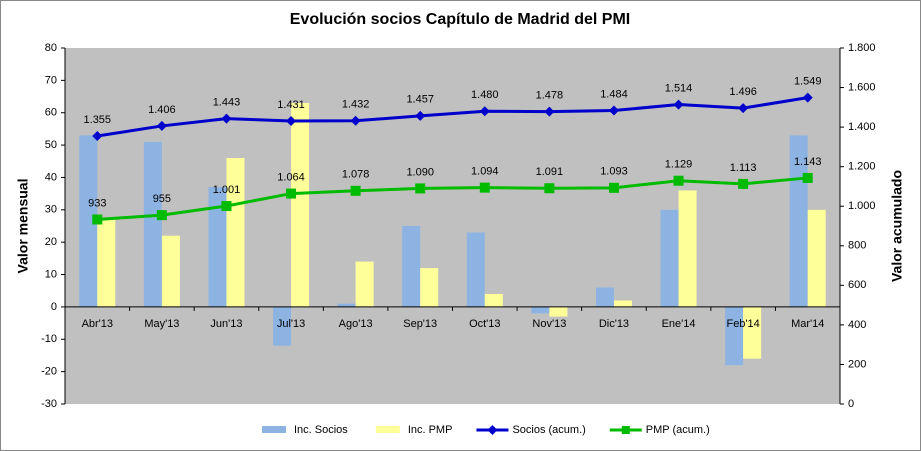 Image resolution: width=921 pixels, height=451 pixels. I want to click on x-tick-label: Mar'14, so click(807, 324).